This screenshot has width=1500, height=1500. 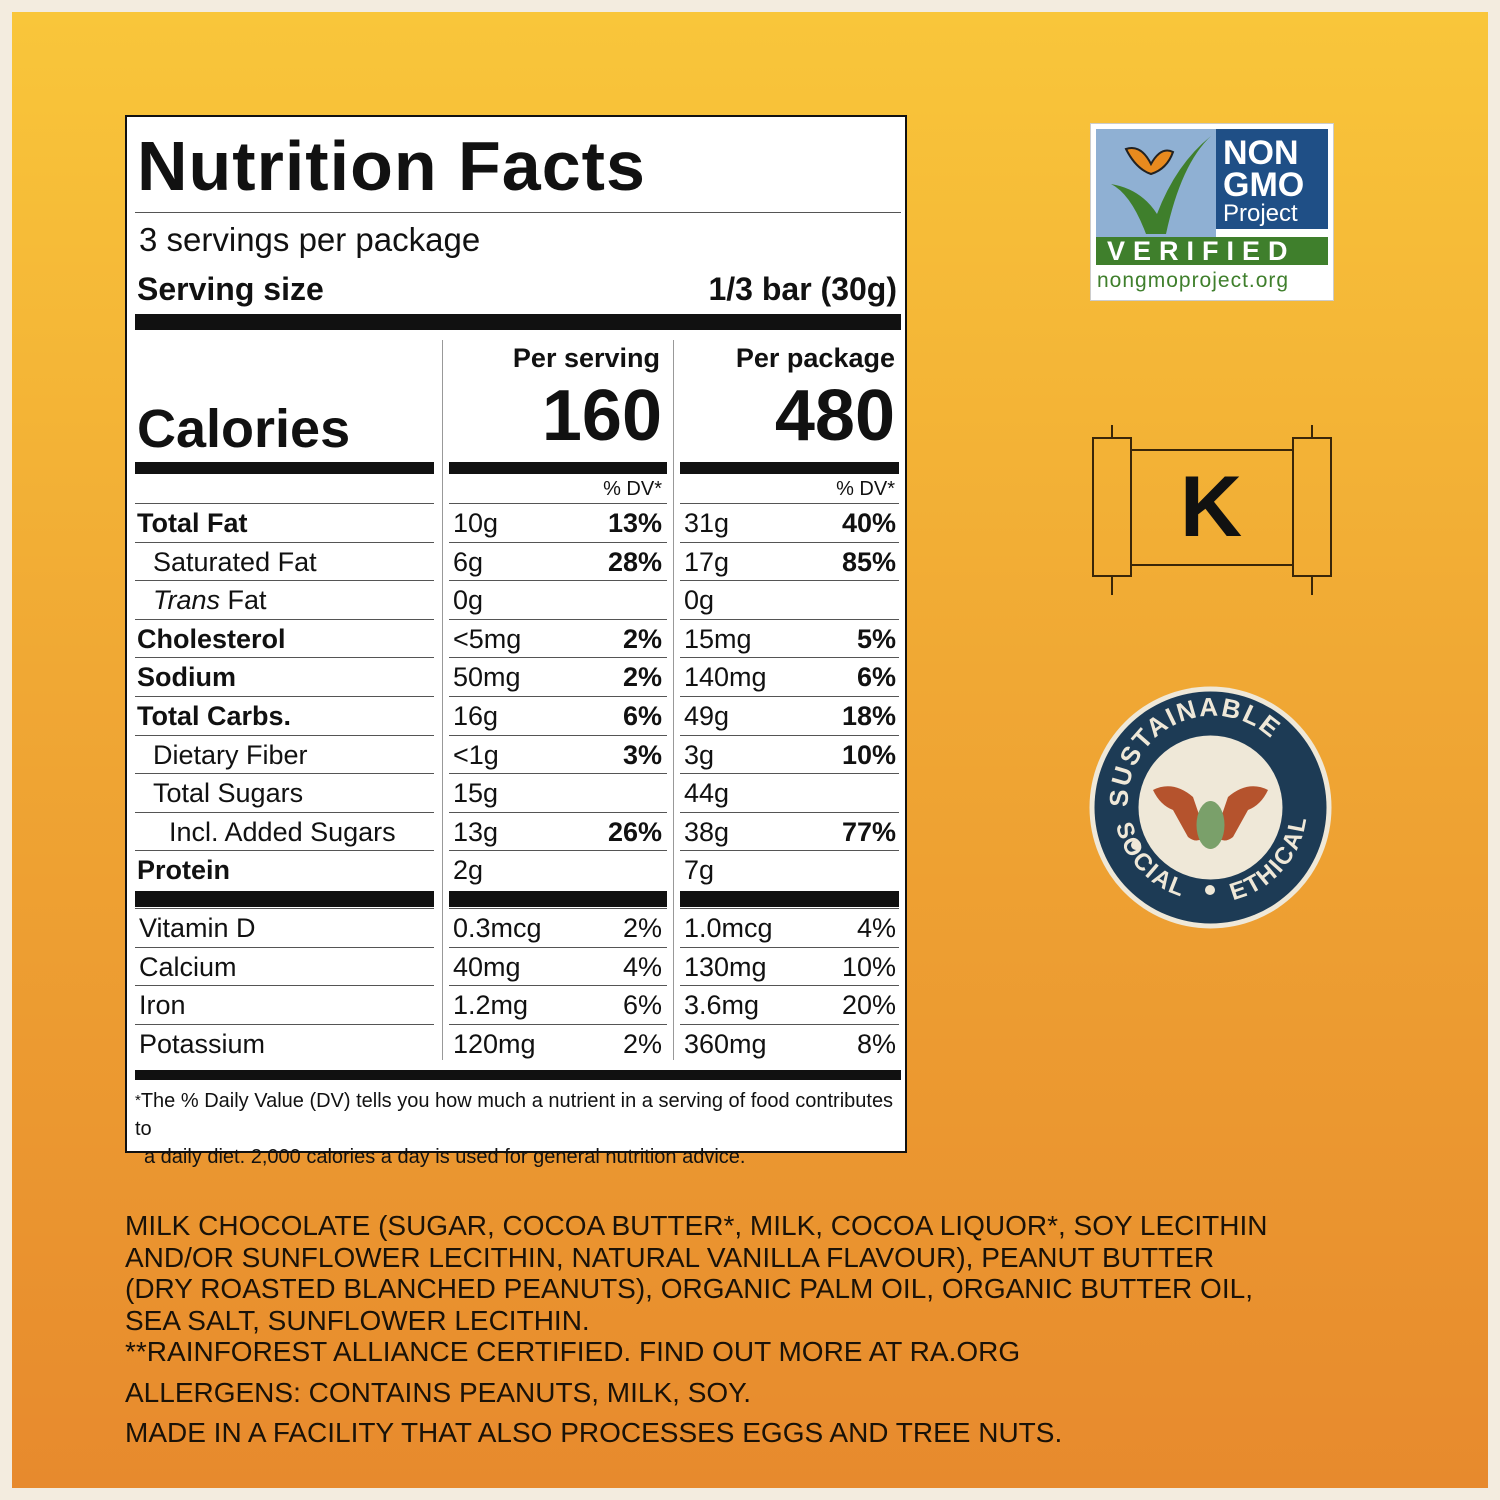 I want to click on nutrient-name: Cholesterol, so click(x=211, y=639).